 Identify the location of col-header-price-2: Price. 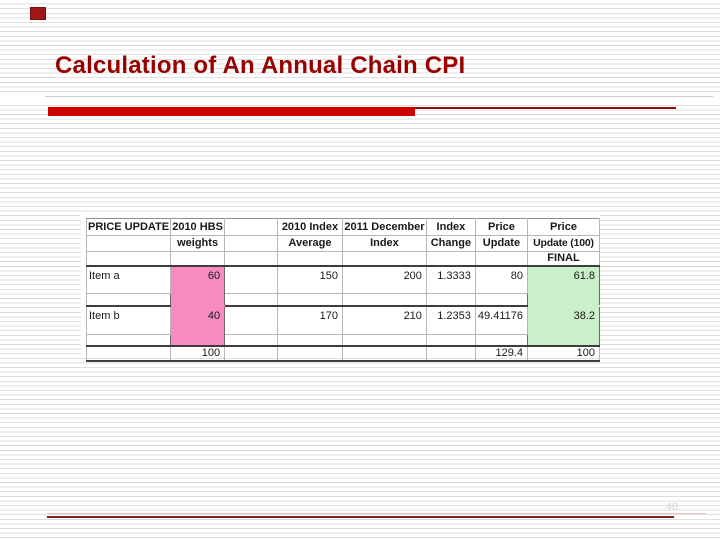
(563, 227).